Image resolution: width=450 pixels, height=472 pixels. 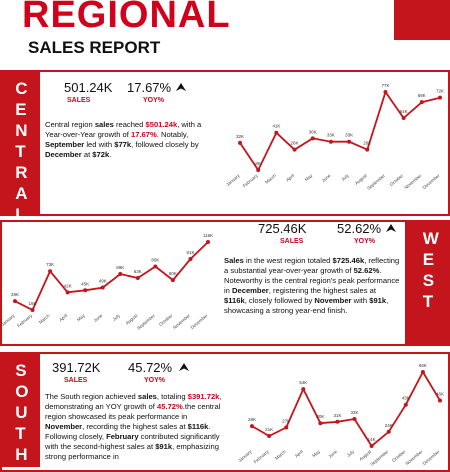 What do you see at coordinates (88, 87) in the screenshot?
I see `sales-value: 501.24K` at bounding box center [88, 87].